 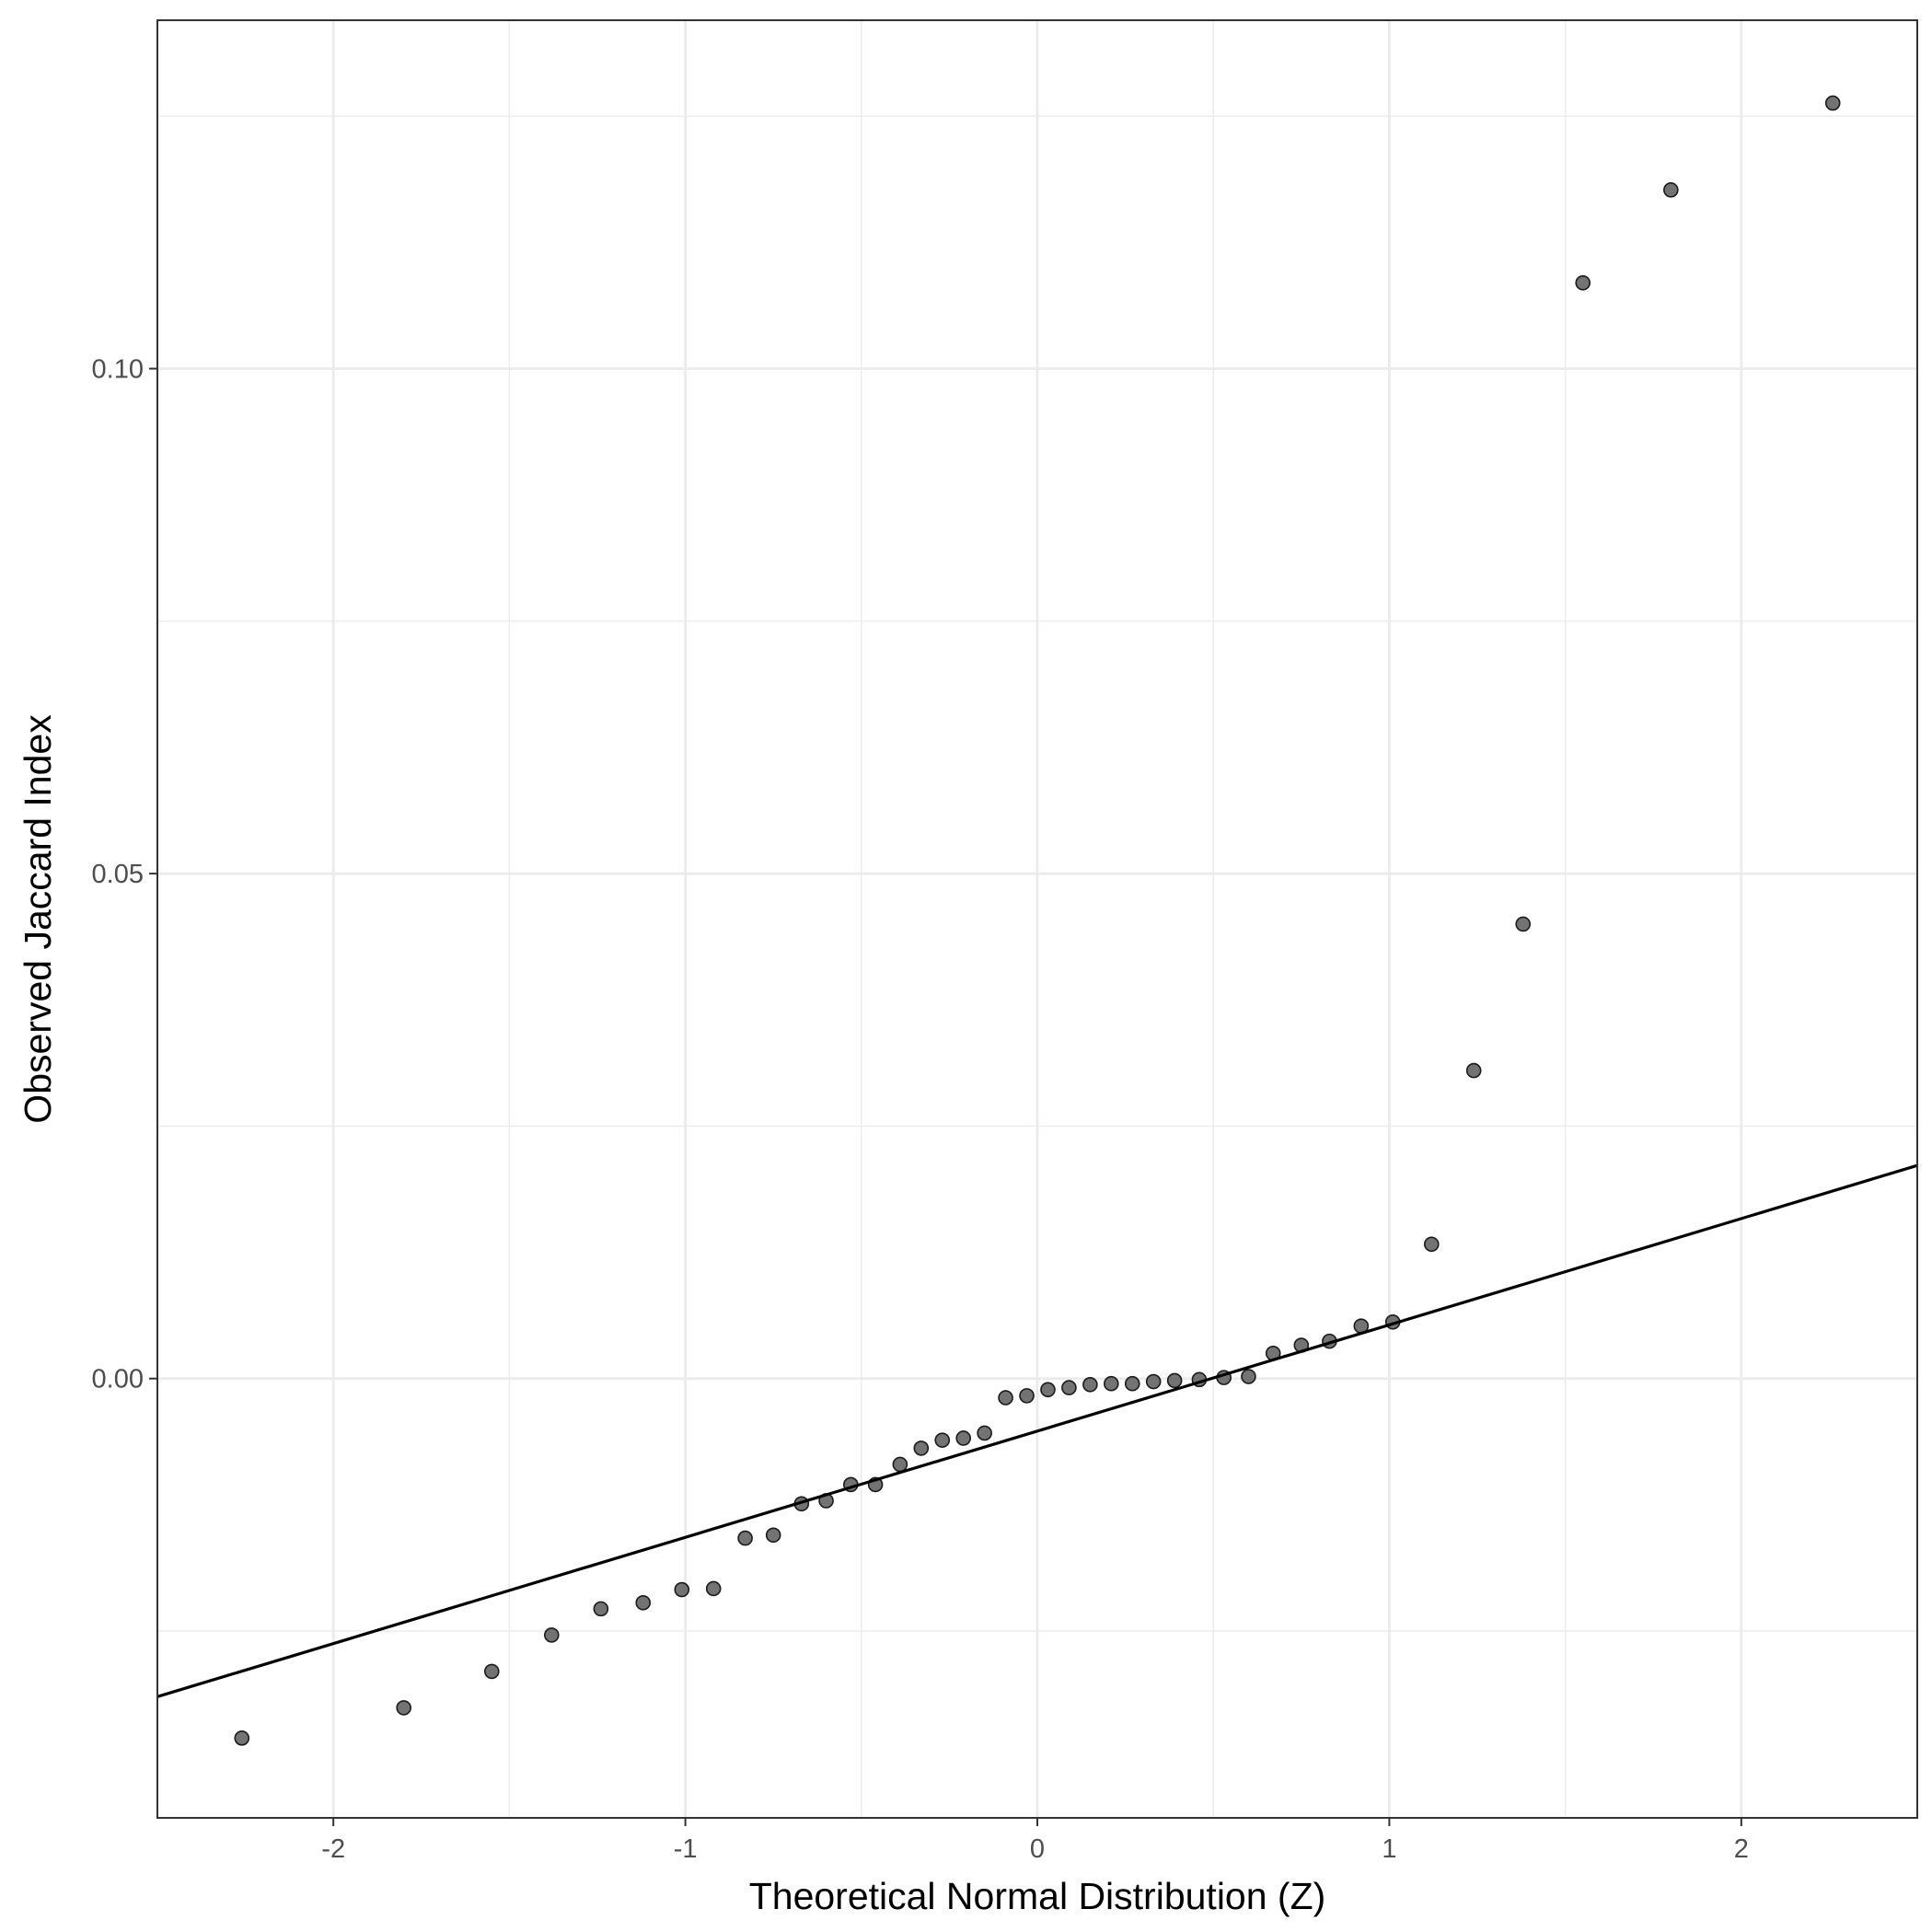 What do you see at coordinates (38, 919) in the screenshot?
I see `y-axis-title: Observed Jaccard Index` at bounding box center [38, 919].